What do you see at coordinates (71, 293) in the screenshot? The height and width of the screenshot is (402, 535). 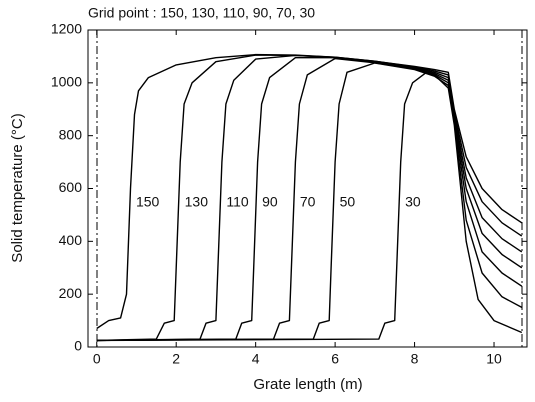 I see `y-tick-label: 200` at bounding box center [71, 293].